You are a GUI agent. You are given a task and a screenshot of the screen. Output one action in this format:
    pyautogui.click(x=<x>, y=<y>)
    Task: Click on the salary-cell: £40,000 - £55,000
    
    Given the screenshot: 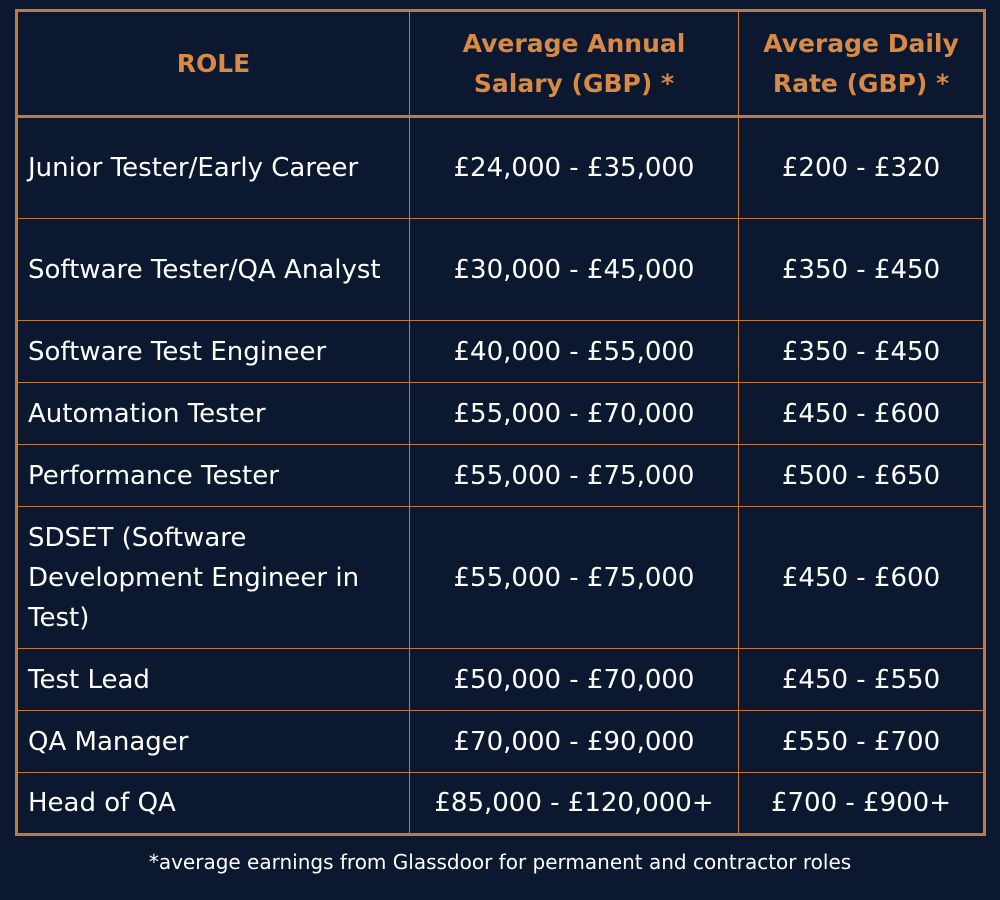 What is the action you would take?
    pyautogui.click(x=574, y=351)
    